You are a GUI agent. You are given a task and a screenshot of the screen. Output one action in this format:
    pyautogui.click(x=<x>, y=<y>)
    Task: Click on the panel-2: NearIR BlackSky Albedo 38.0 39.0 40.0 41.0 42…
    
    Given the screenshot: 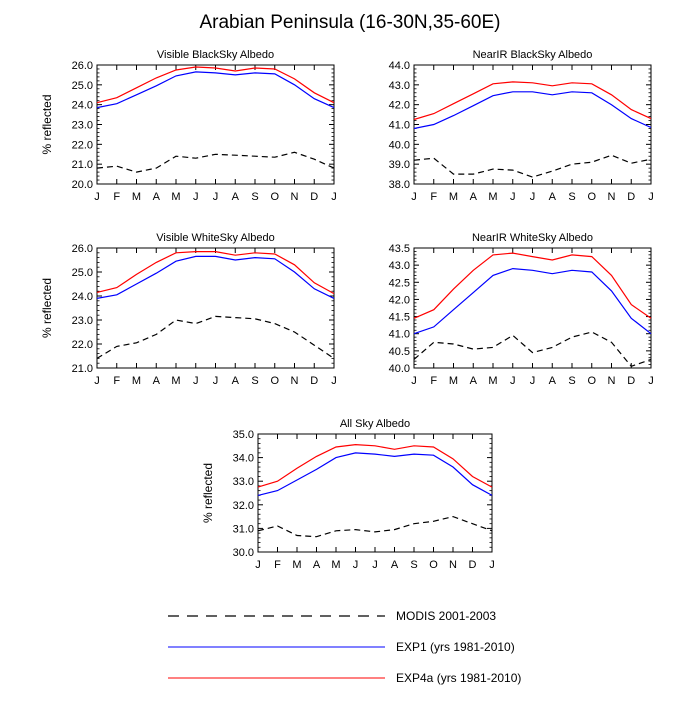 What is the action you would take?
    pyautogui.click(x=521, y=126)
    